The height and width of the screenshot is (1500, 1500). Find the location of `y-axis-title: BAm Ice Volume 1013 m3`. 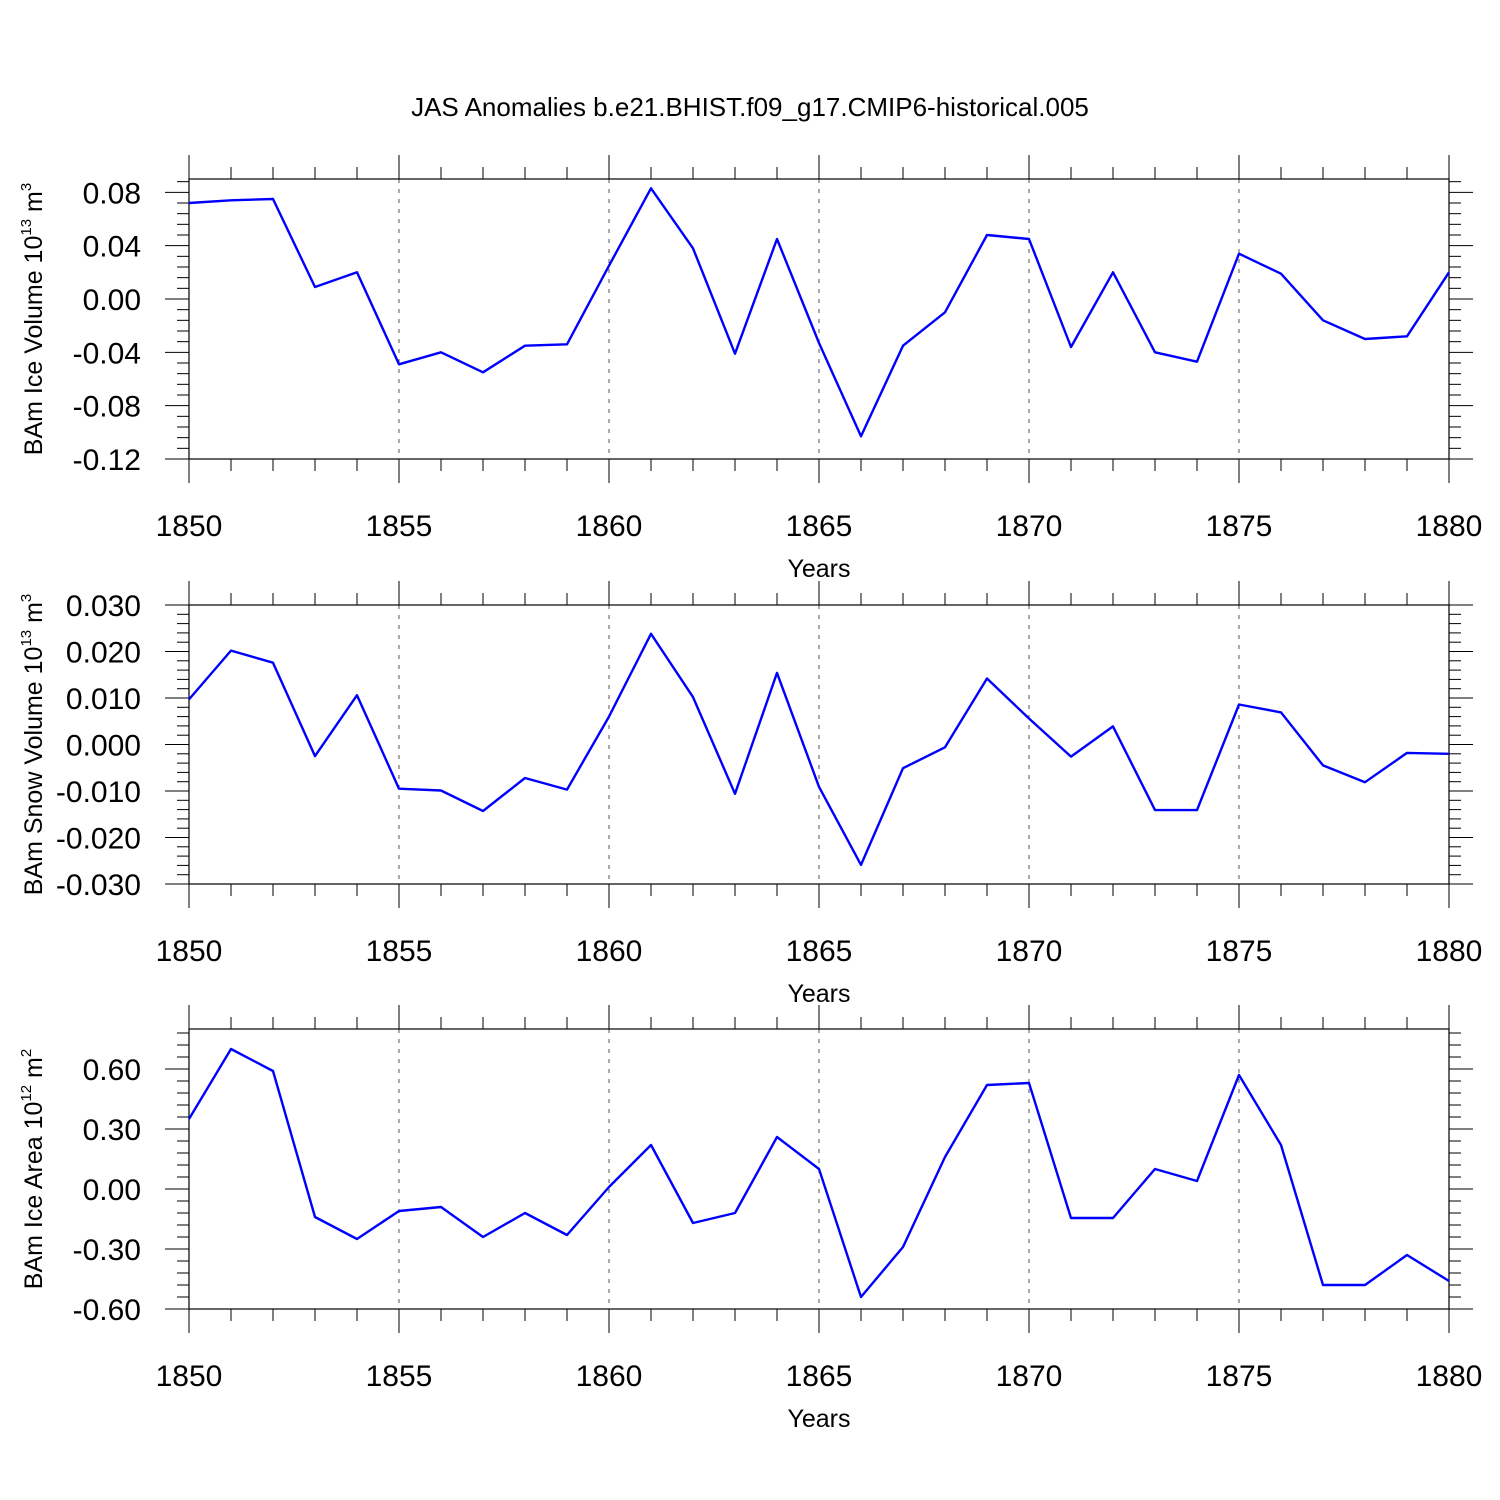

y-axis-title: BAm Ice Volume 1013 m3 is located at coordinates (33, 319).